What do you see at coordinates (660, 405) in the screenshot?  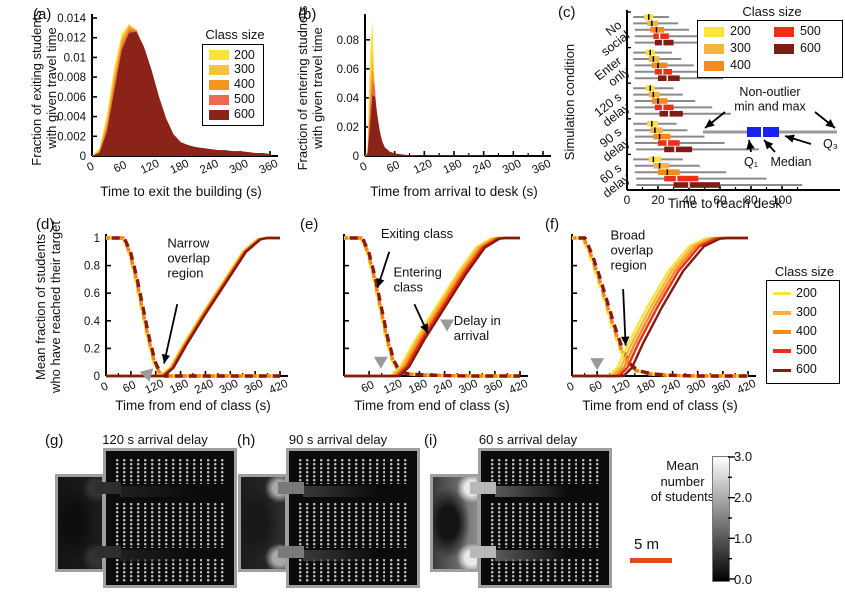 I see `panel-f-xlabel: Time from end of class (s)` at bounding box center [660, 405].